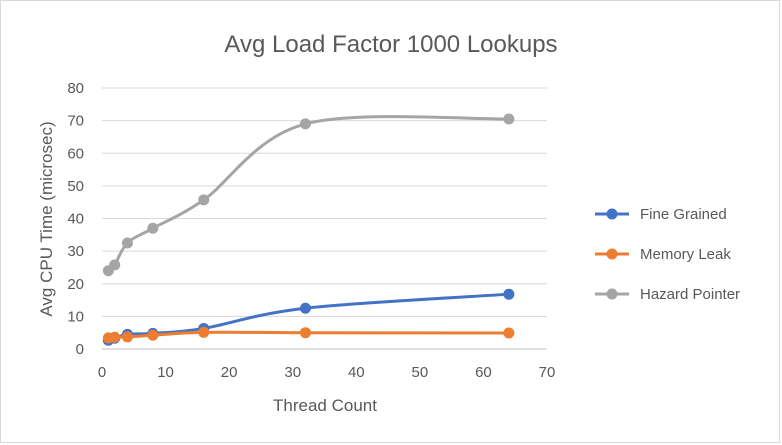 Image resolution: width=782 pixels, height=445 pixels. I want to click on legend-label-hazard-pointer: Hazard Pointer, so click(690, 294).